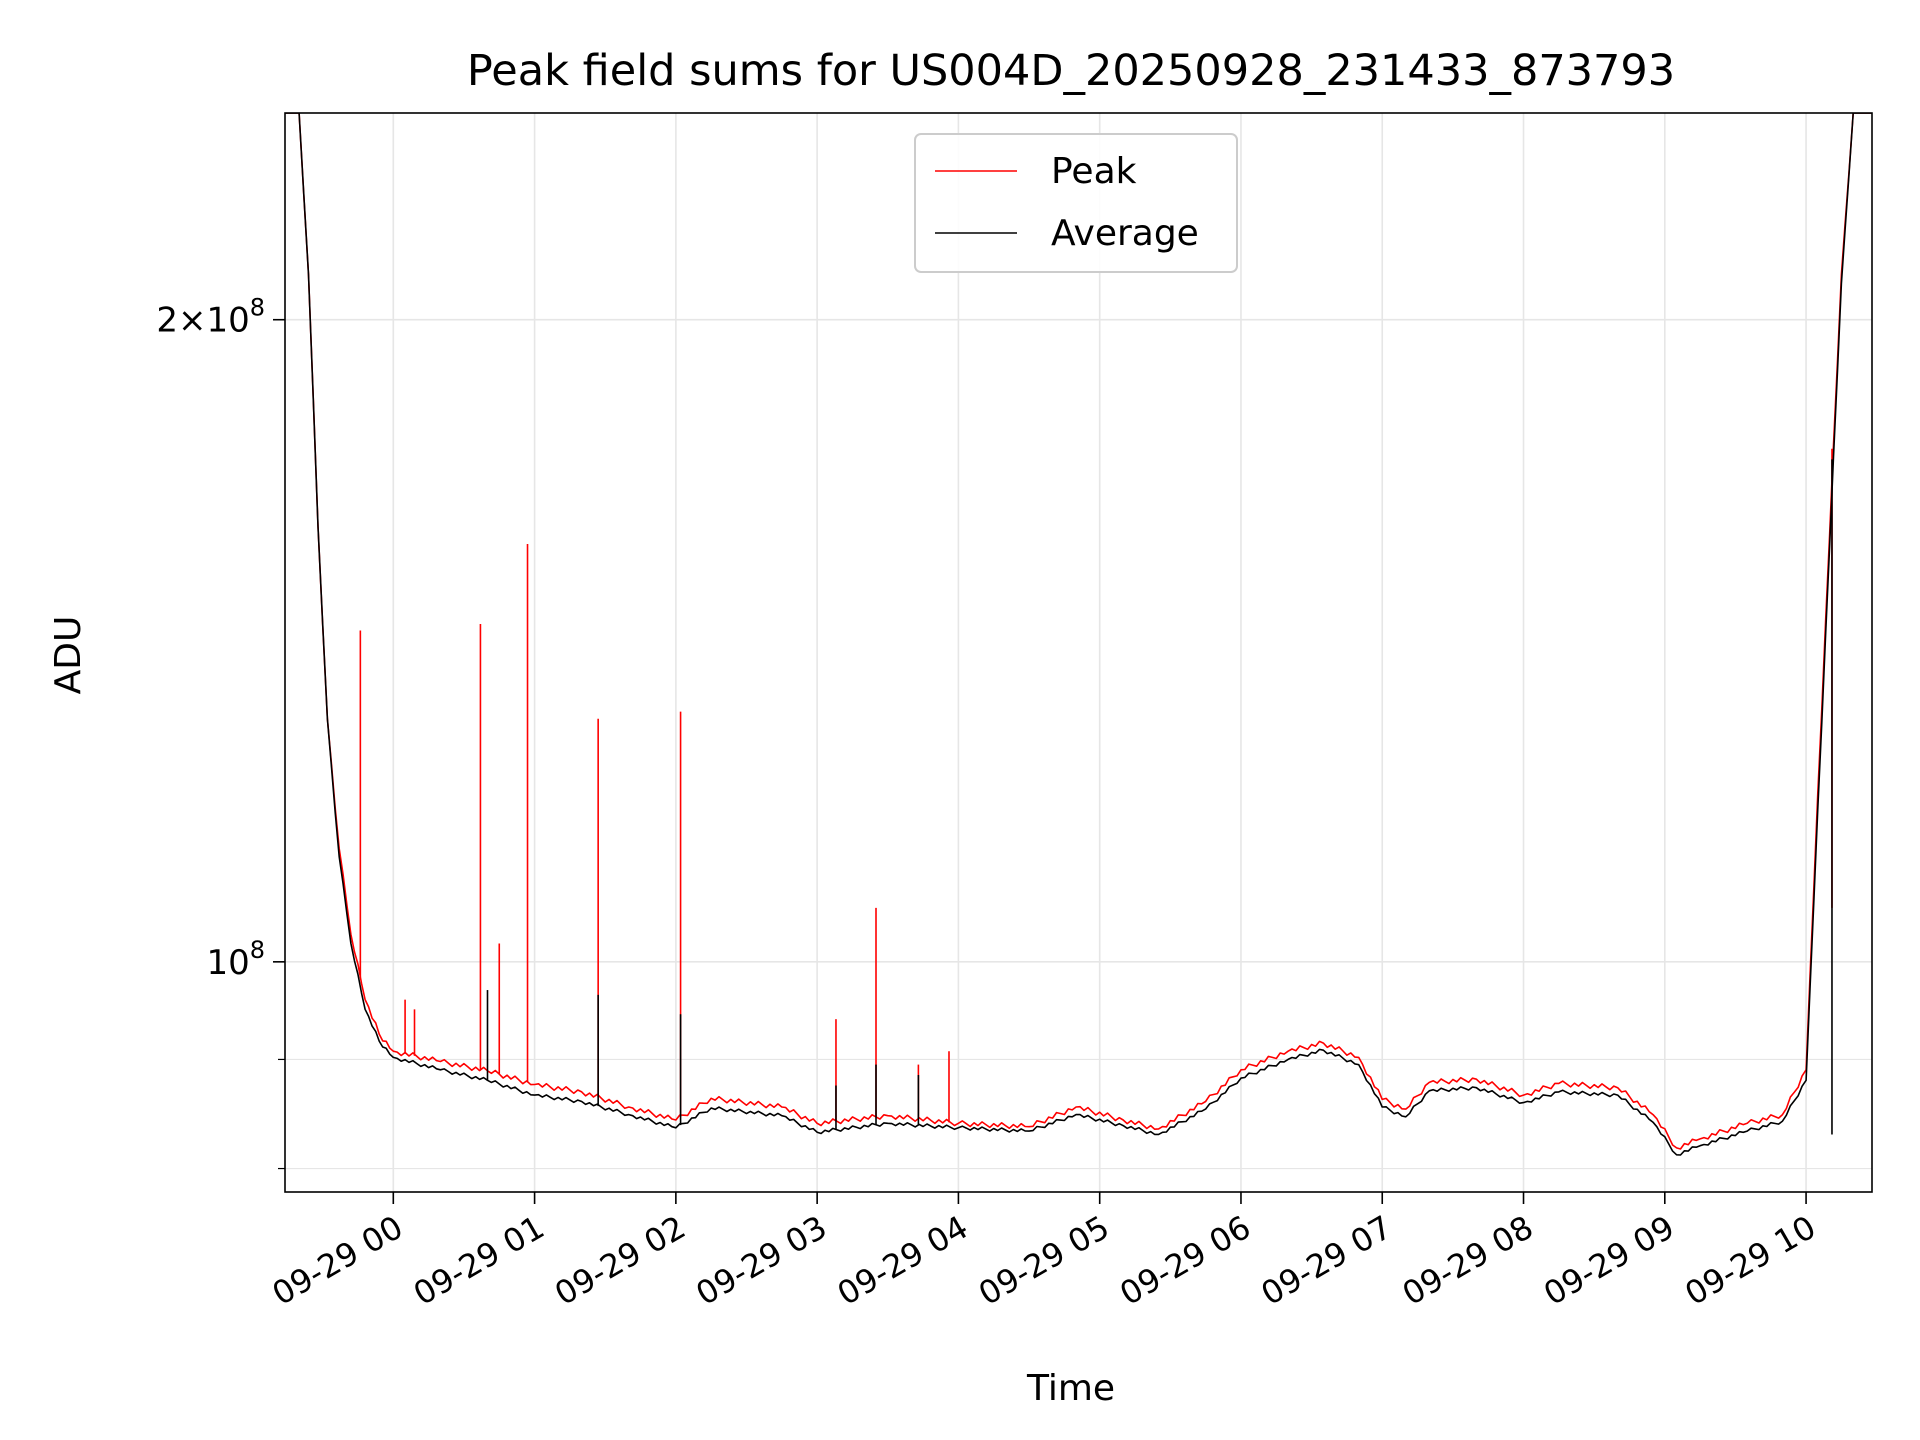 The width and height of the screenshot is (1920, 1440). I want to click on legend-label-peak: Peak, so click(1094, 171).